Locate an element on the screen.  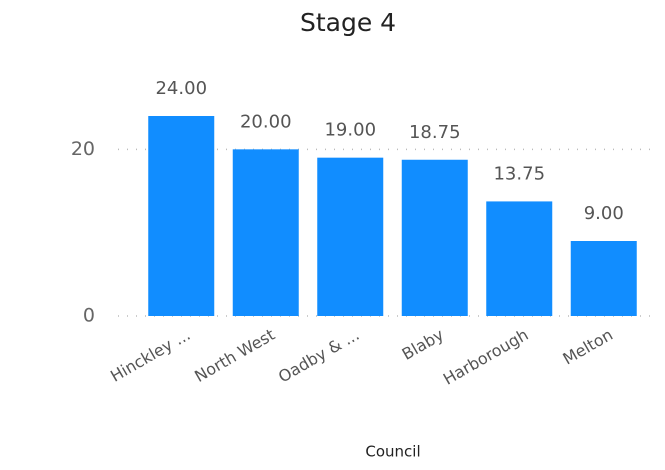
x-axis-label: Council is located at coordinates (392, 452).